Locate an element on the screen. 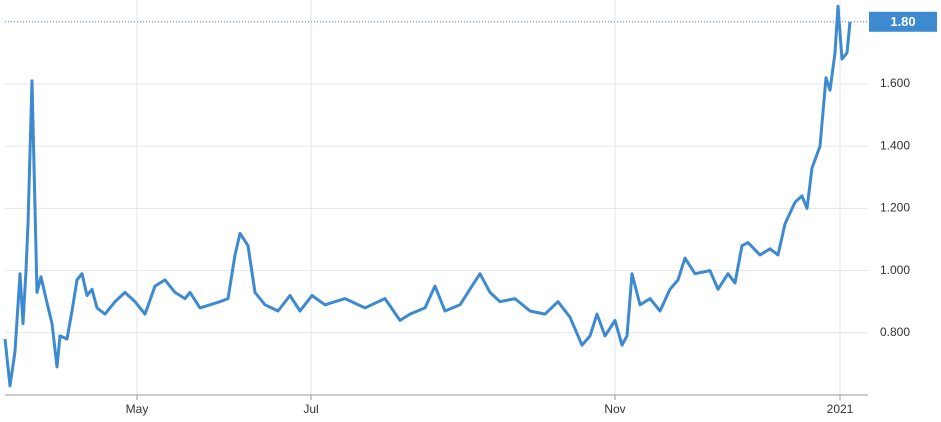 The image size is (941, 422). last-value-box is located at coordinates (903, 21).